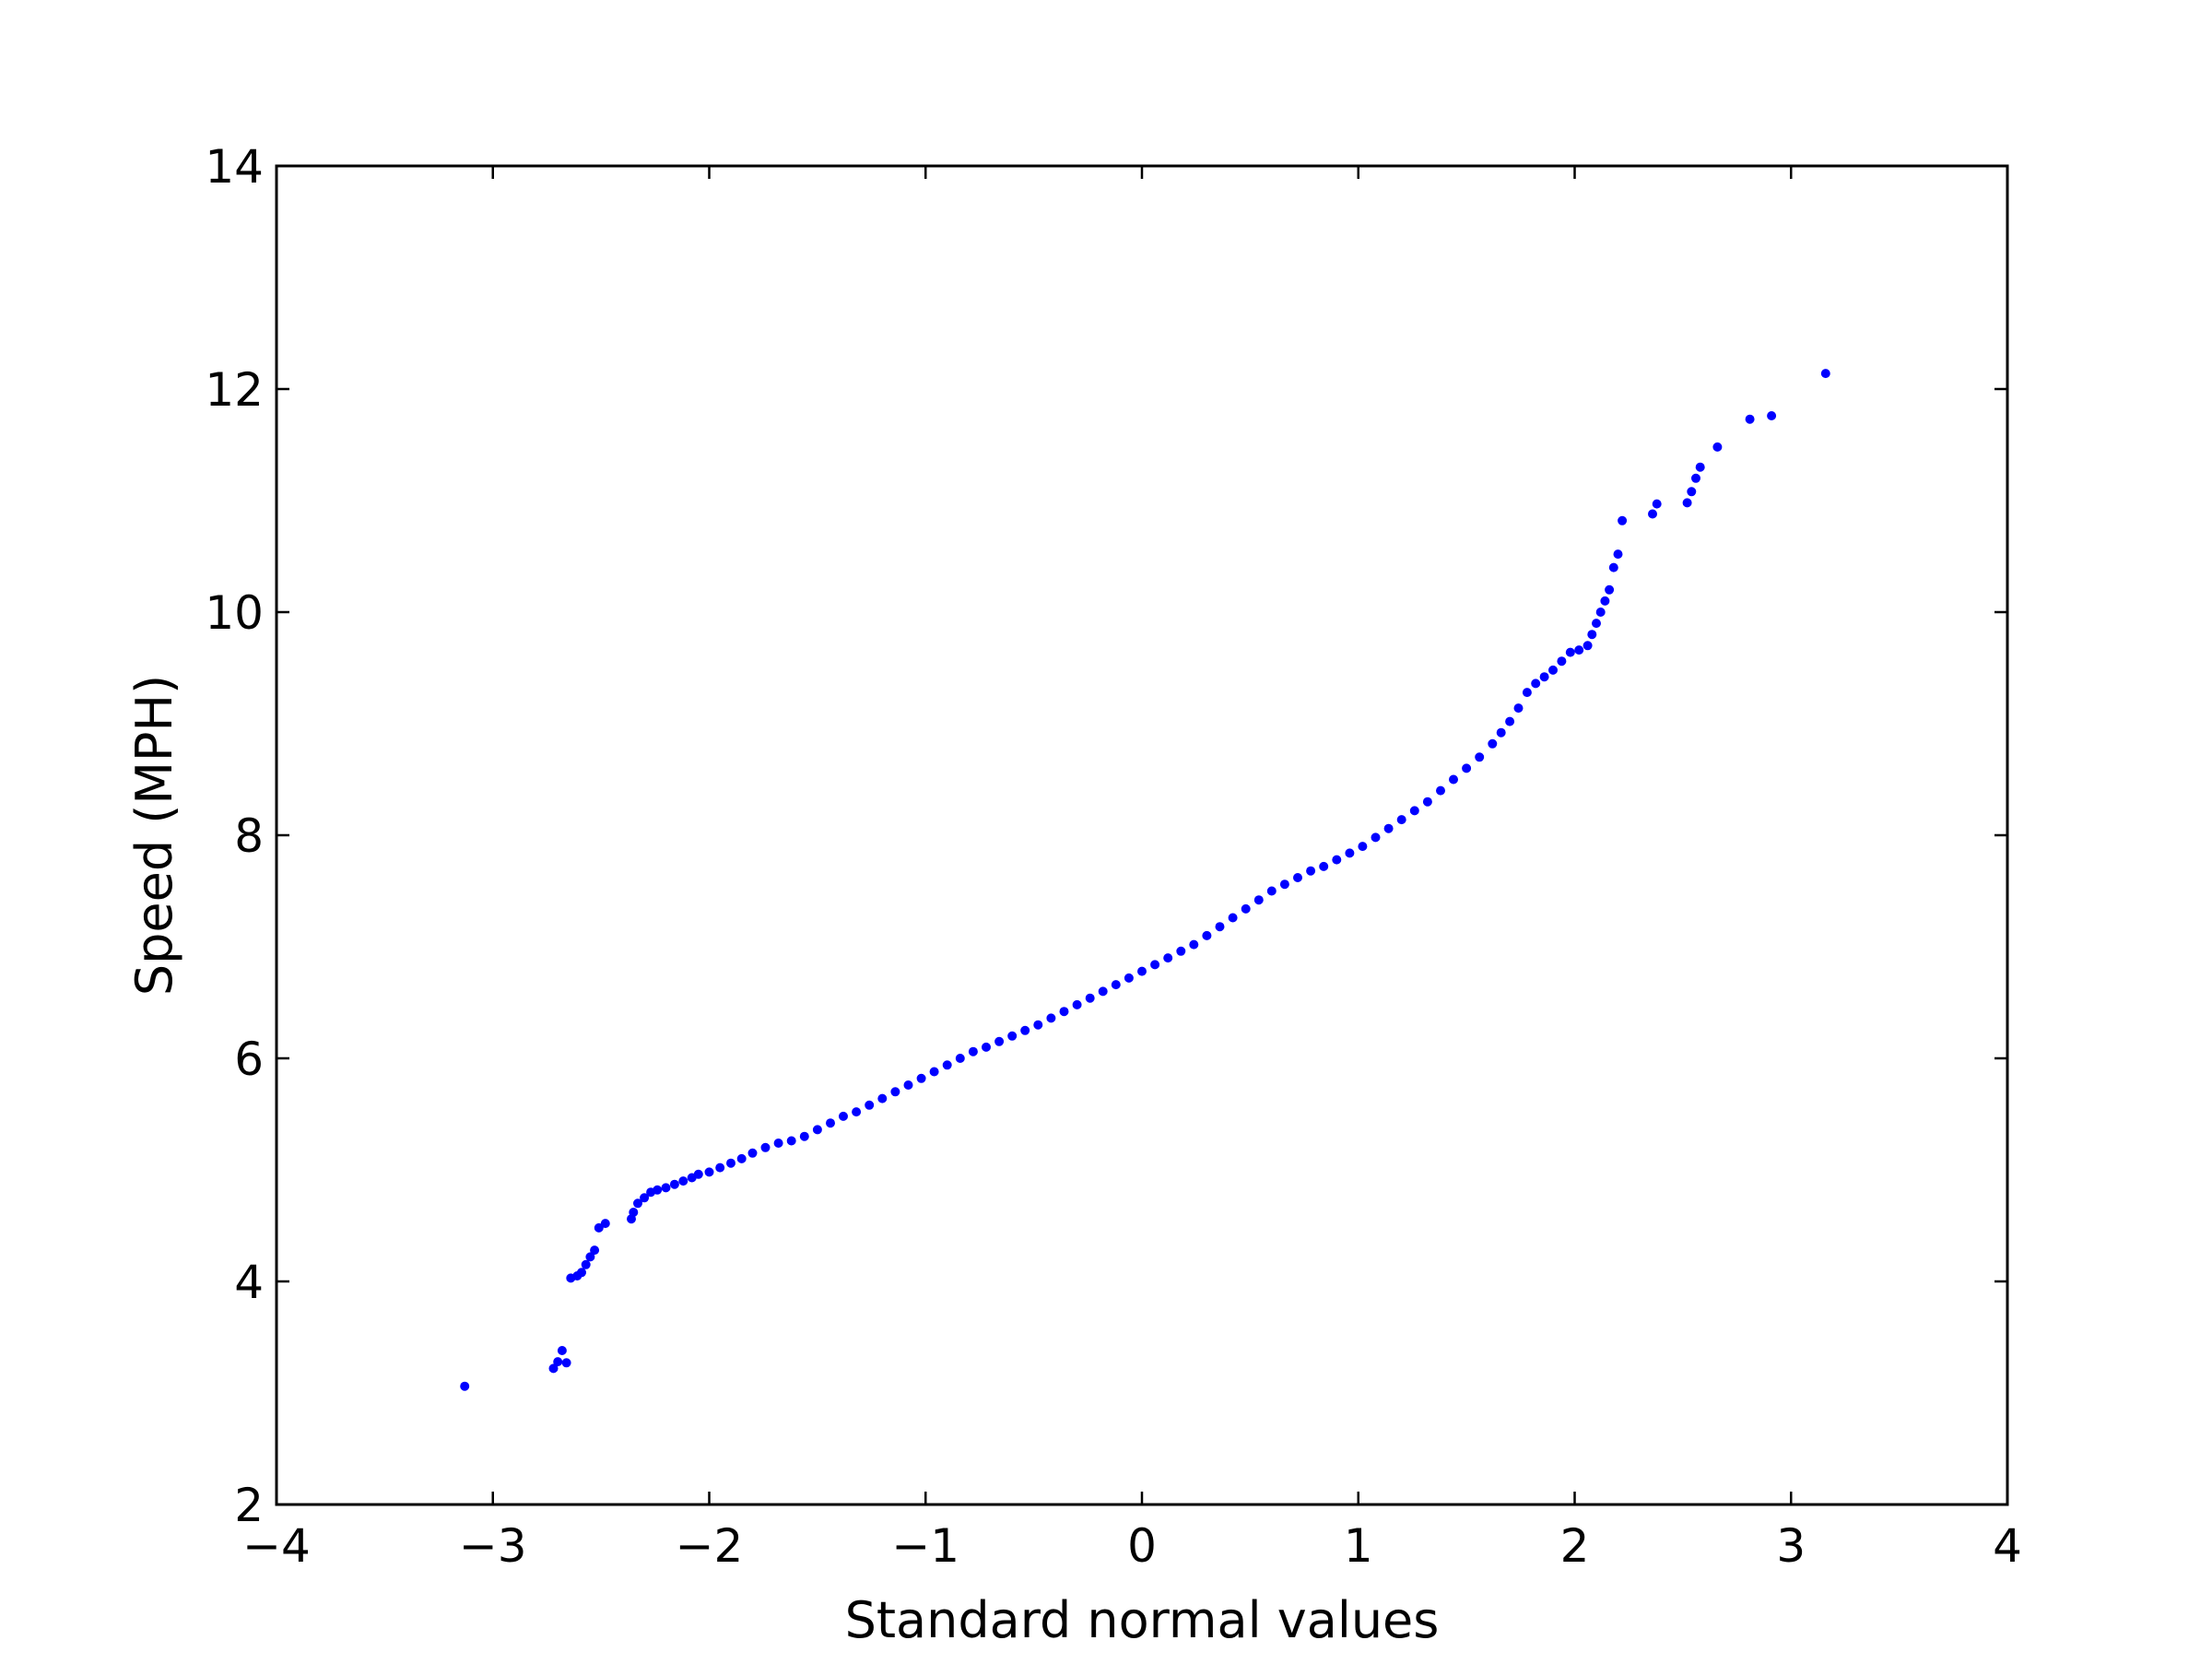 This screenshot has width=2212, height=1664. What do you see at coordinates (249, 1505) in the screenshot?
I see `y-tick-label: 2` at bounding box center [249, 1505].